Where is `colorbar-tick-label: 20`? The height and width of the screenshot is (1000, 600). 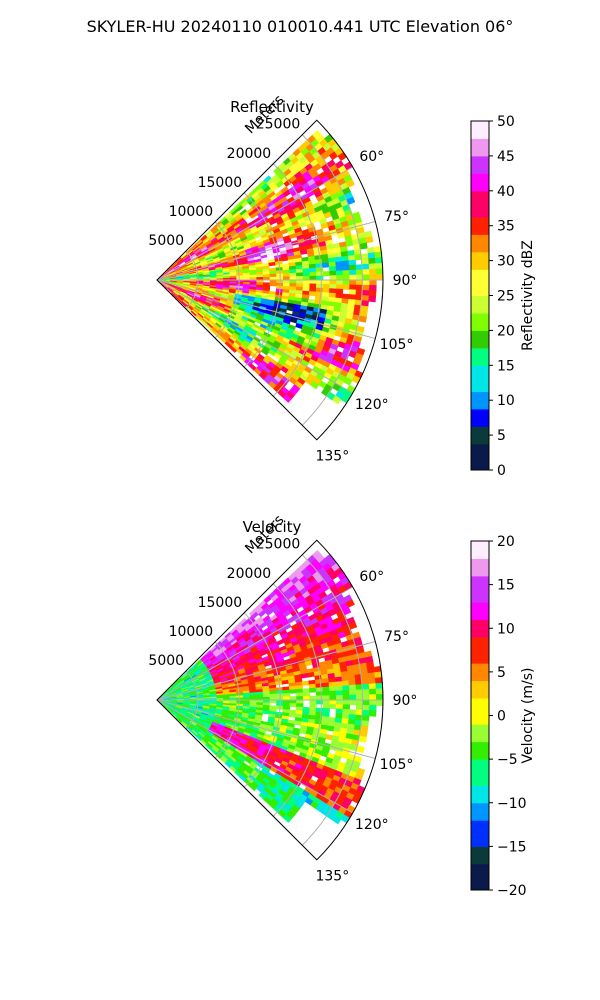
colorbar-tick-label: 20 is located at coordinates (506, 542).